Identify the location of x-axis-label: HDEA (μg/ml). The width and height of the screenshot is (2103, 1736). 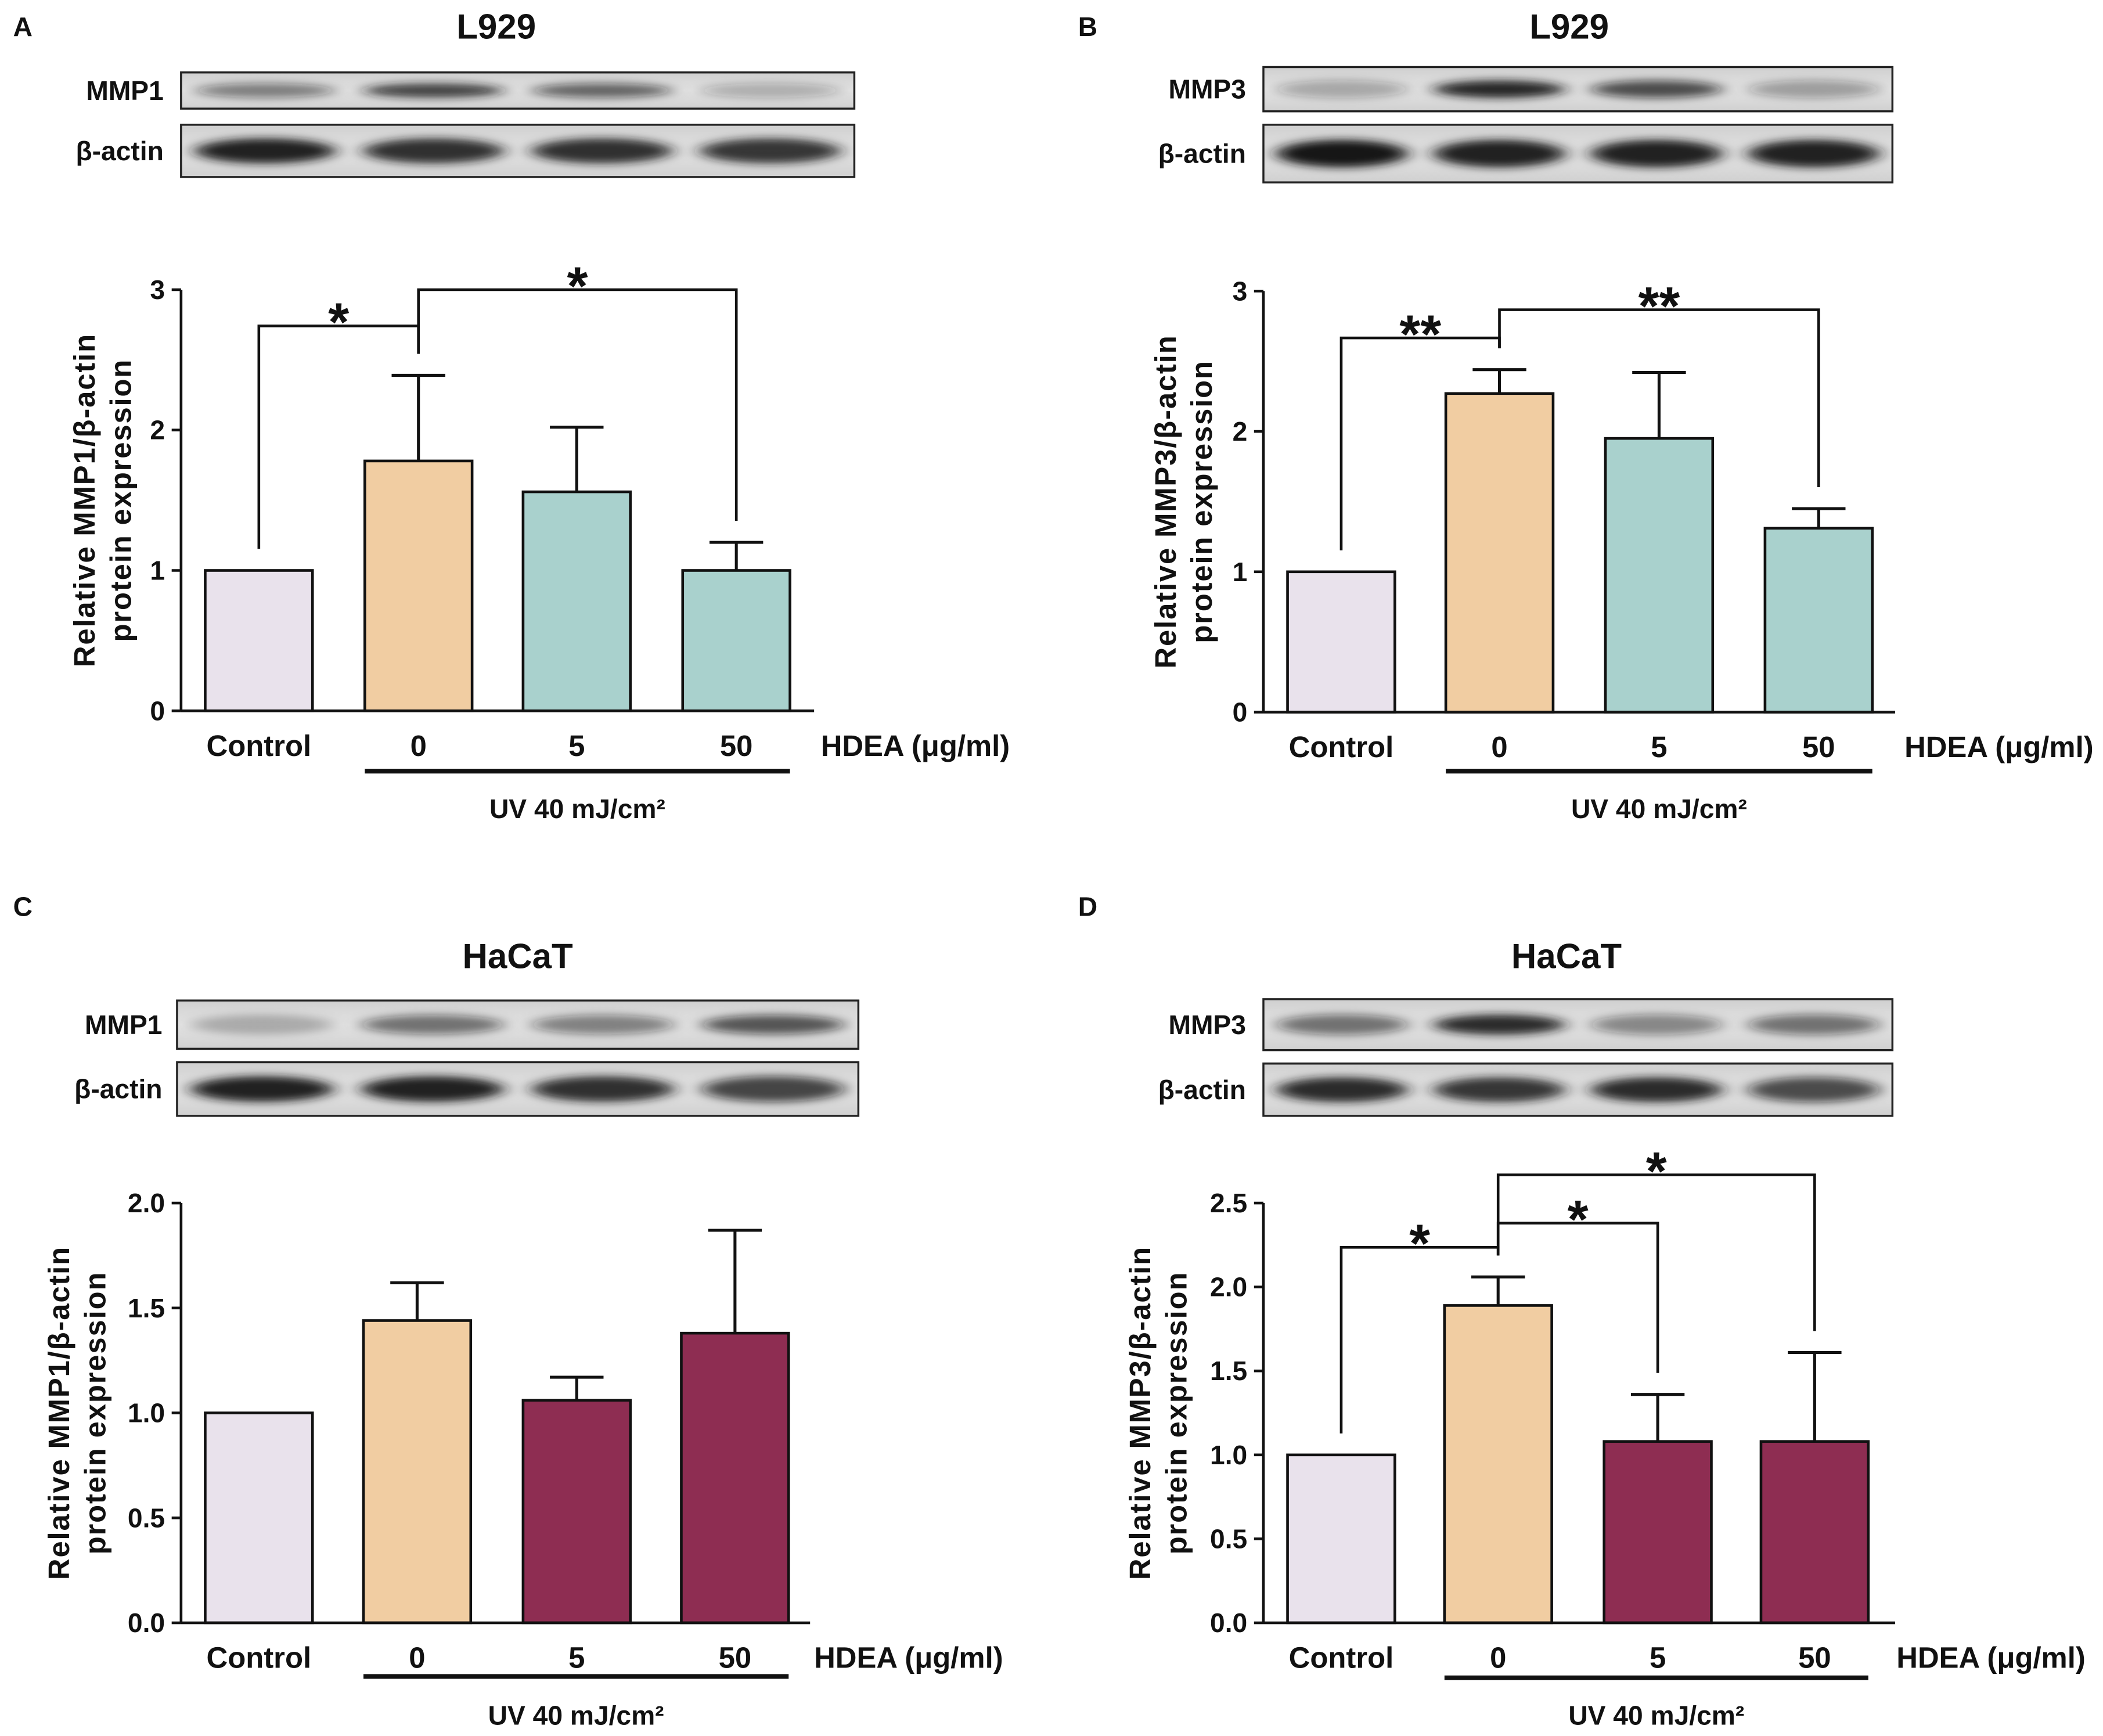
(908, 1657).